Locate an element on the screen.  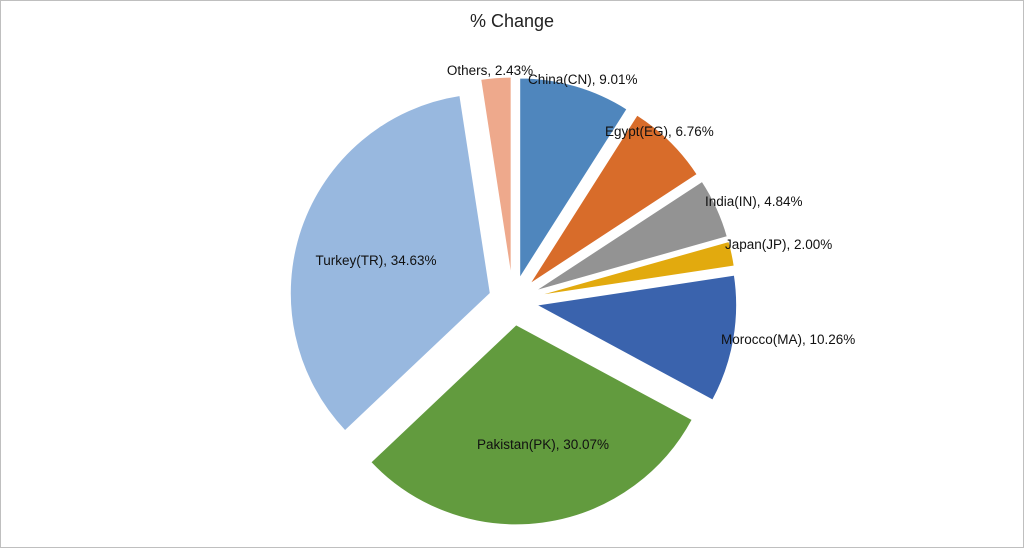
pie-slice-japan-jp is located at coordinates (635, 268).